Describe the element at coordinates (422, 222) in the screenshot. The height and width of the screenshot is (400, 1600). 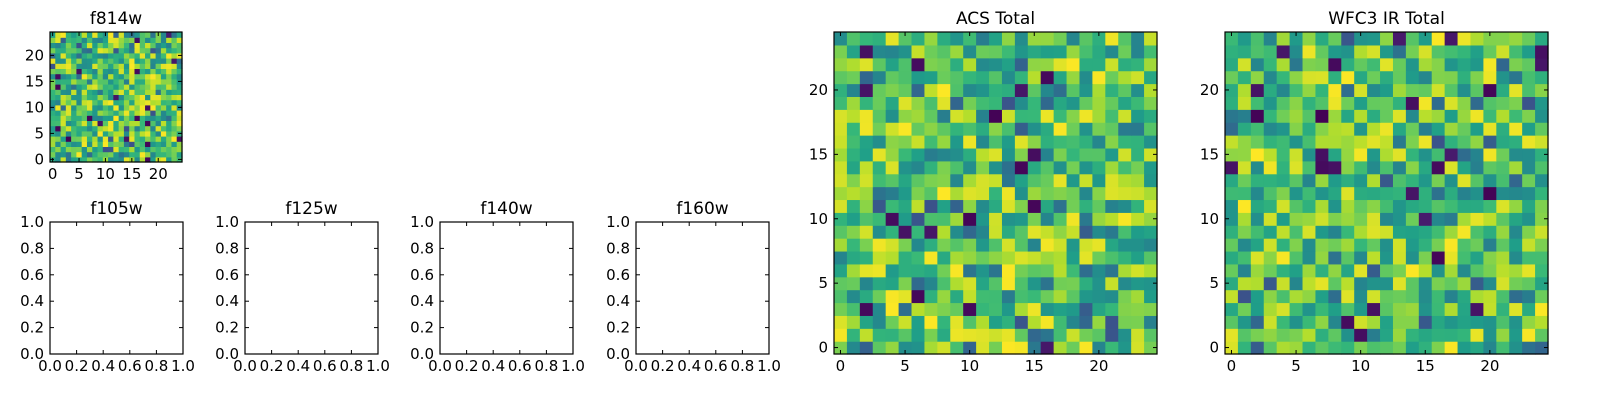
I see `y-tick-label: 1.0` at that location.